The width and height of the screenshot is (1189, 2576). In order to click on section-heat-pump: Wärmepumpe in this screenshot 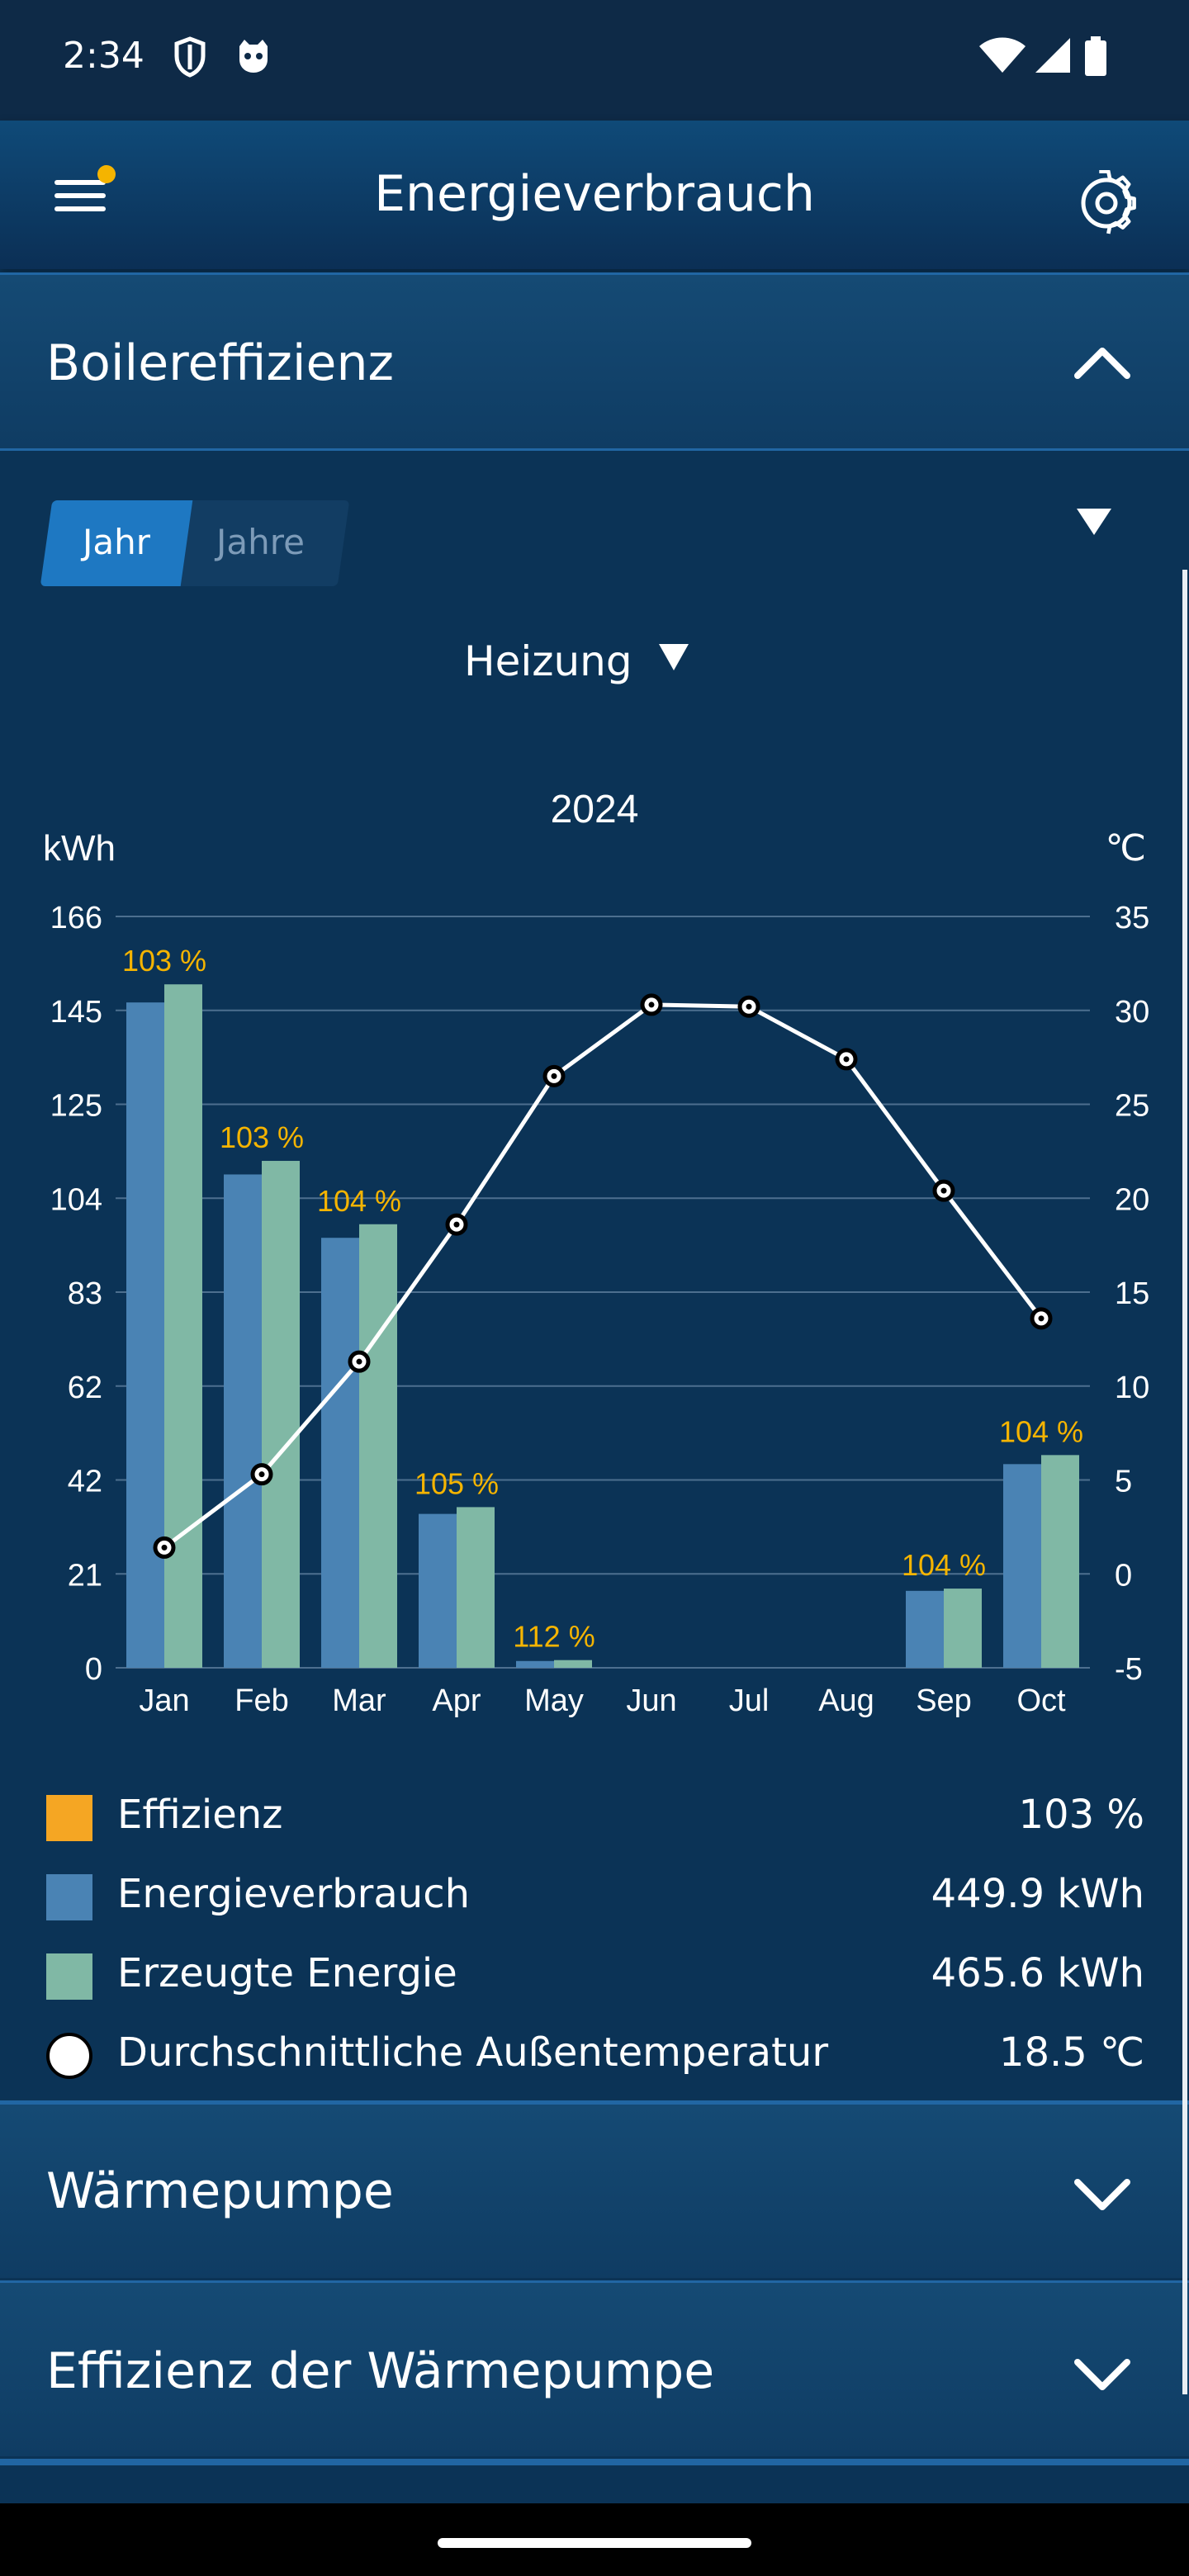, I will do `click(594, 2190)`.